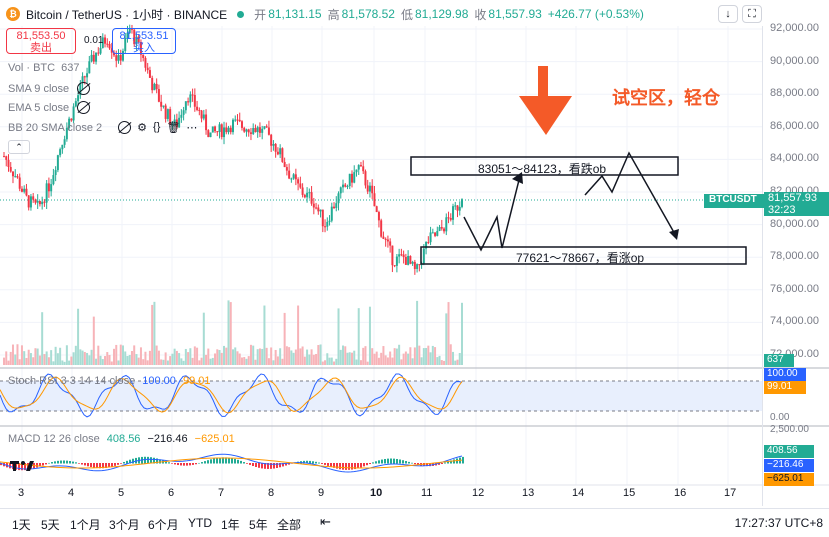 This screenshot has width=829, height=537. Describe the element at coordinates (124, 525) in the screenshot. I see `range-button: 3个月` at that location.